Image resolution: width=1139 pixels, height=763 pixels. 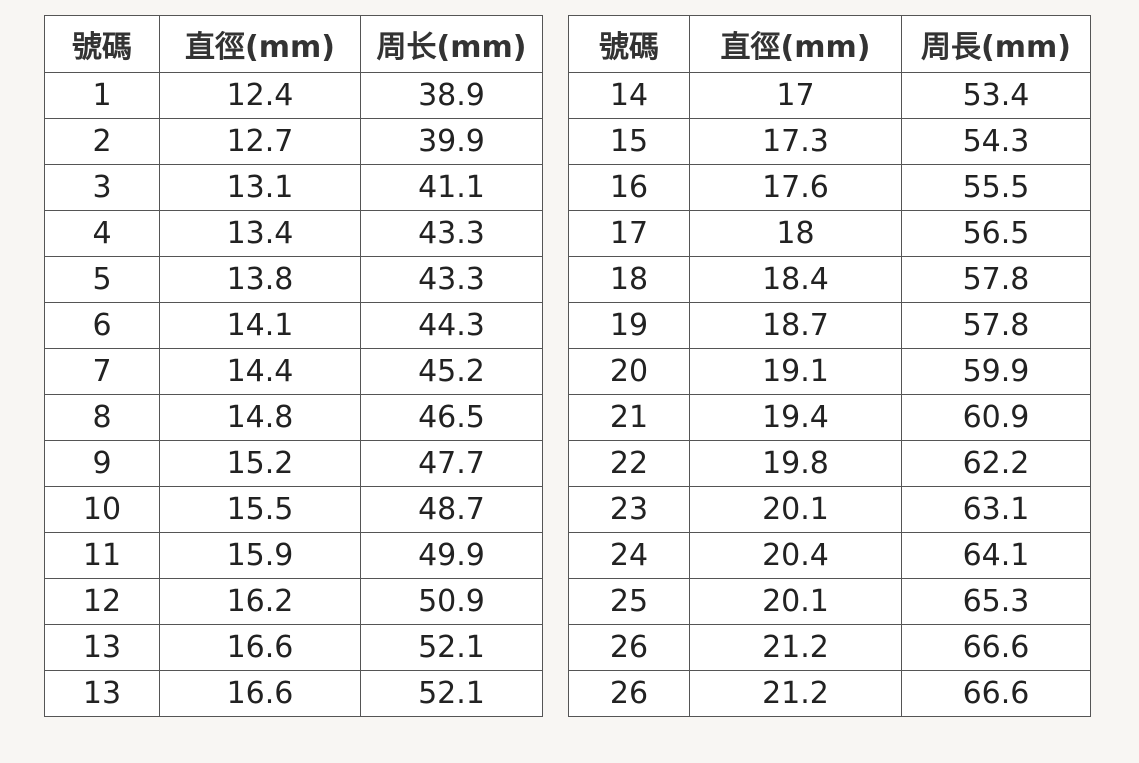 I want to click on table-cell: 14.4, so click(x=260, y=371).